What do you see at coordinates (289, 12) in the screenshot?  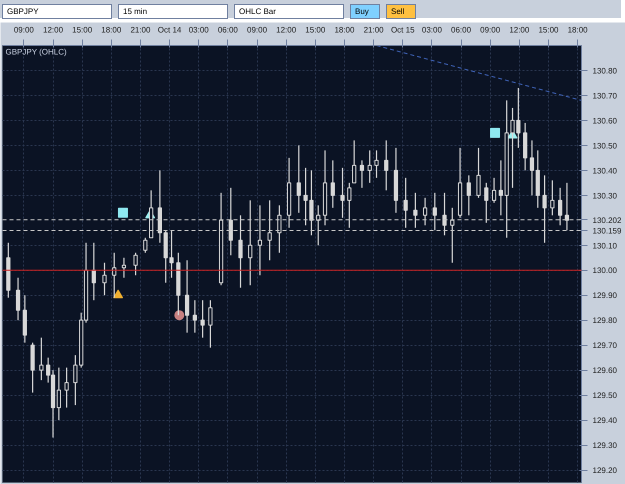 I see `text: OHLC Bar` at bounding box center [289, 12].